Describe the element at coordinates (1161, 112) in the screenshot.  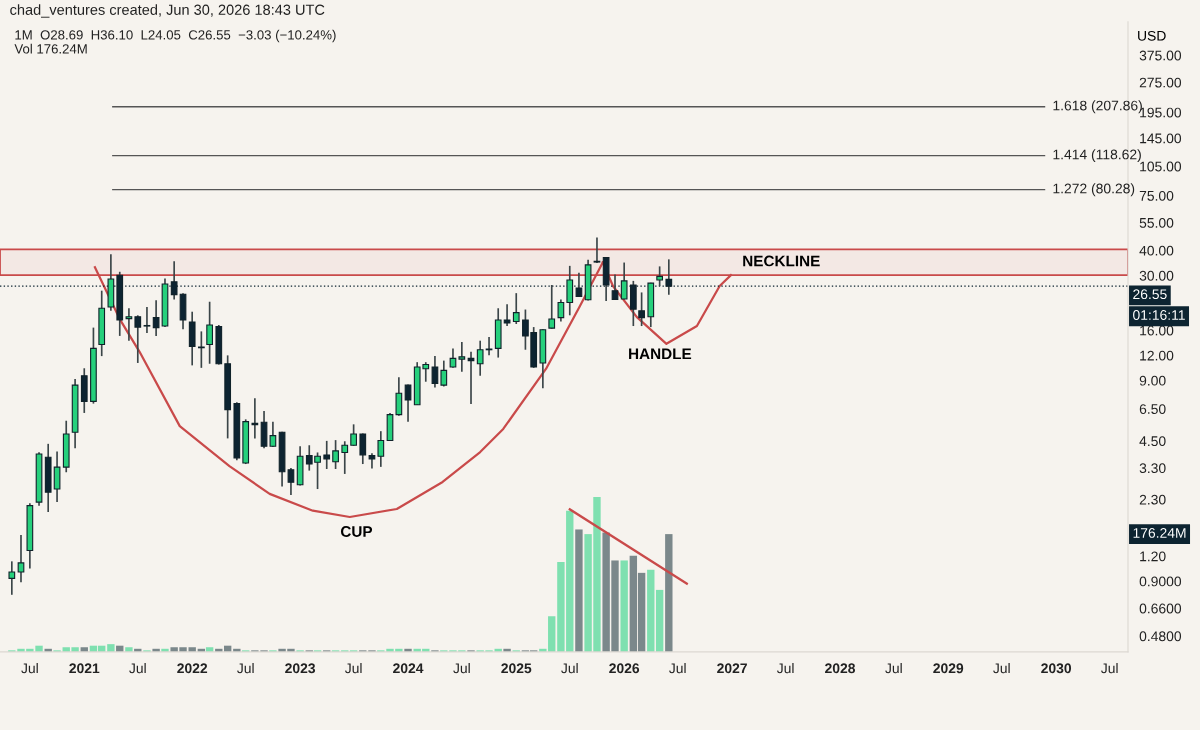
I see `y-tick-label: 195.00` at that location.